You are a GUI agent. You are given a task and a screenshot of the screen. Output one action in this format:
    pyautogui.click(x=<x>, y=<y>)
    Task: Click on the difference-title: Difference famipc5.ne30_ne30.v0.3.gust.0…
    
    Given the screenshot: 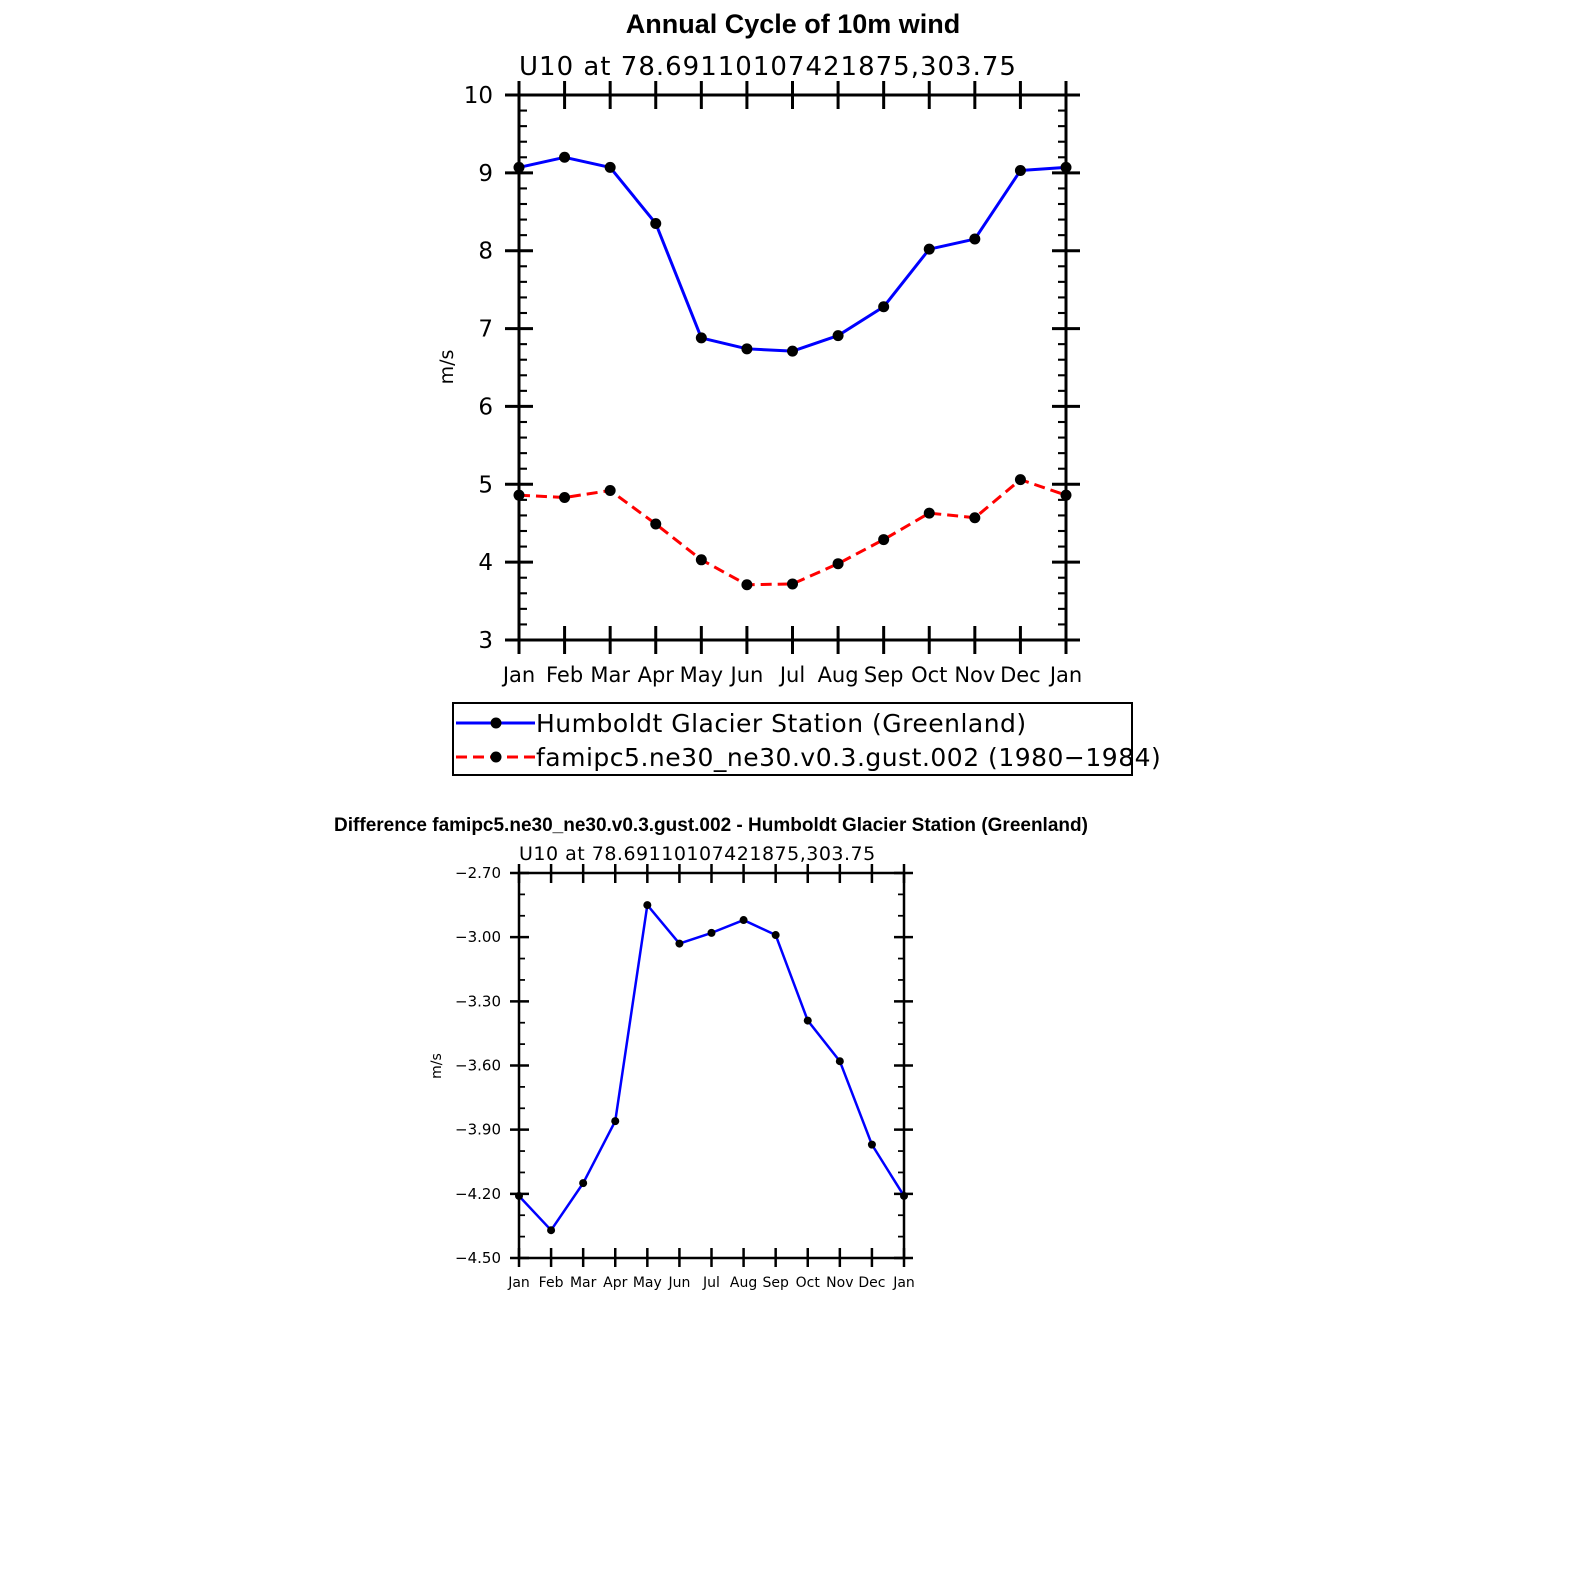 What is the action you would take?
    pyautogui.click(x=711, y=825)
    